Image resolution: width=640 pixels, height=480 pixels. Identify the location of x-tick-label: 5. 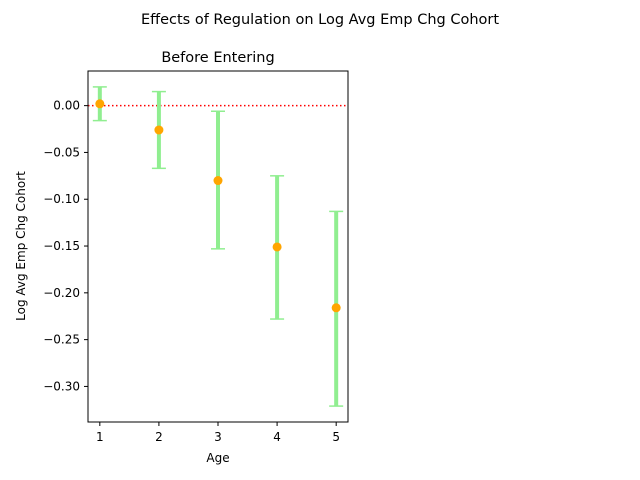
(336, 437).